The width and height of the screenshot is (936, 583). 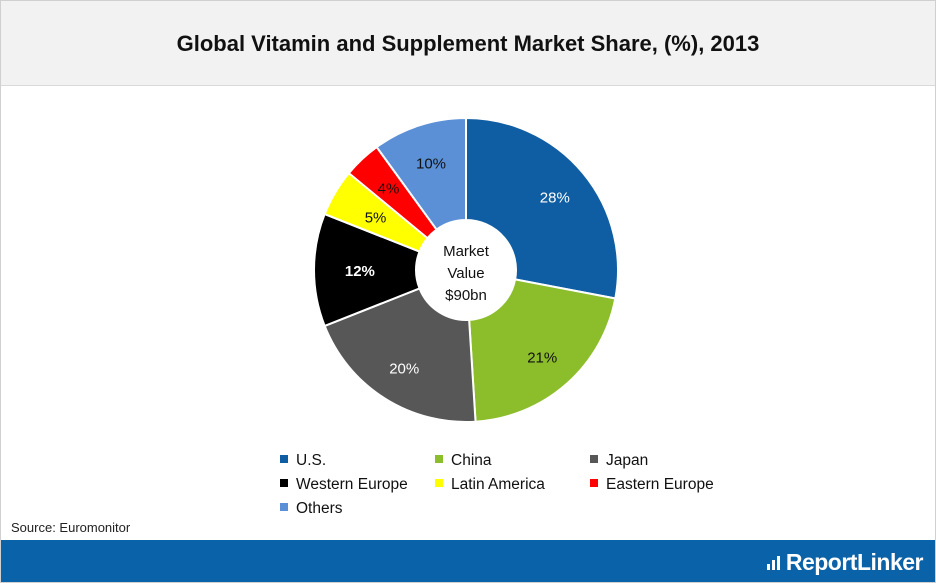 I want to click on legend-label-4: Latin America, so click(x=498, y=484).